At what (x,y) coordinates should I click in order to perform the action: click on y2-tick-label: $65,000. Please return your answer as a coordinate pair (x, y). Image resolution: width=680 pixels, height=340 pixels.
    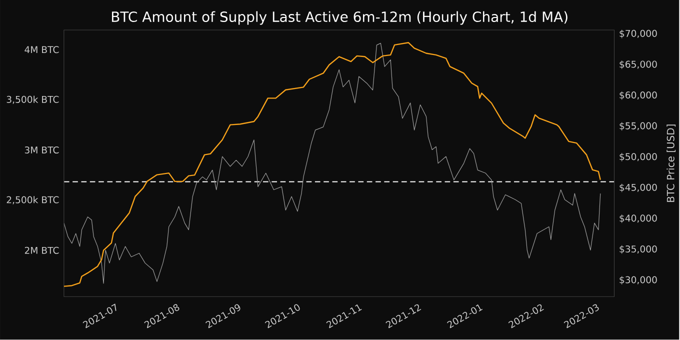
    Looking at the image, I should click on (638, 65).